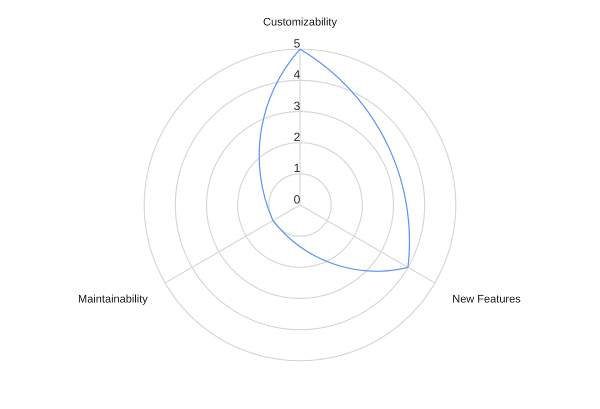 The width and height of the screenshot is (600, 409). Describe the element at coordinates (297, 168) in the screenshot. I see `y-tick-label: 1` at that location.